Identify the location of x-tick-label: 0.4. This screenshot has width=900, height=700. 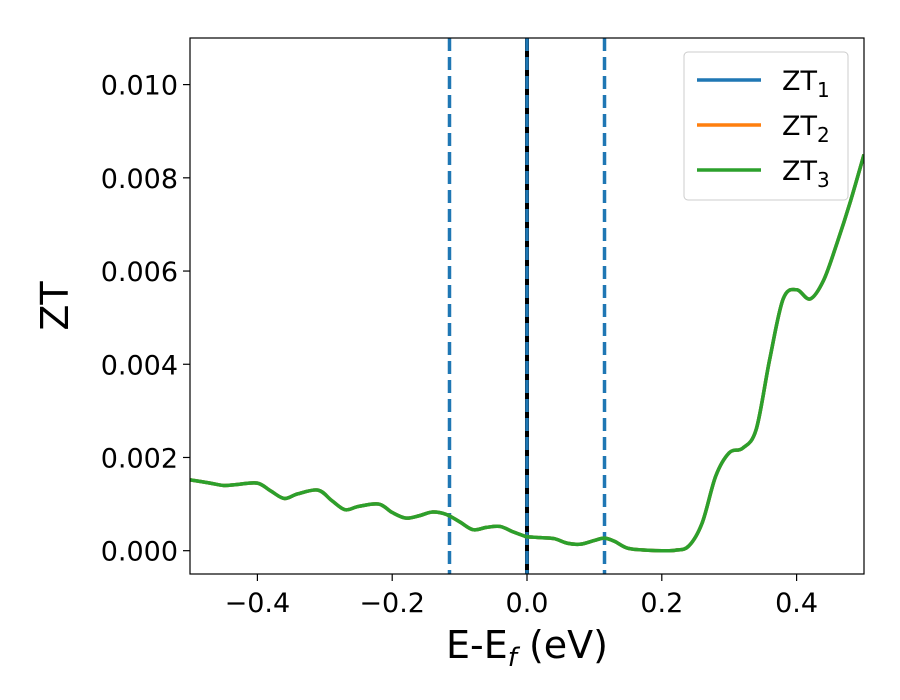
(796, 603).